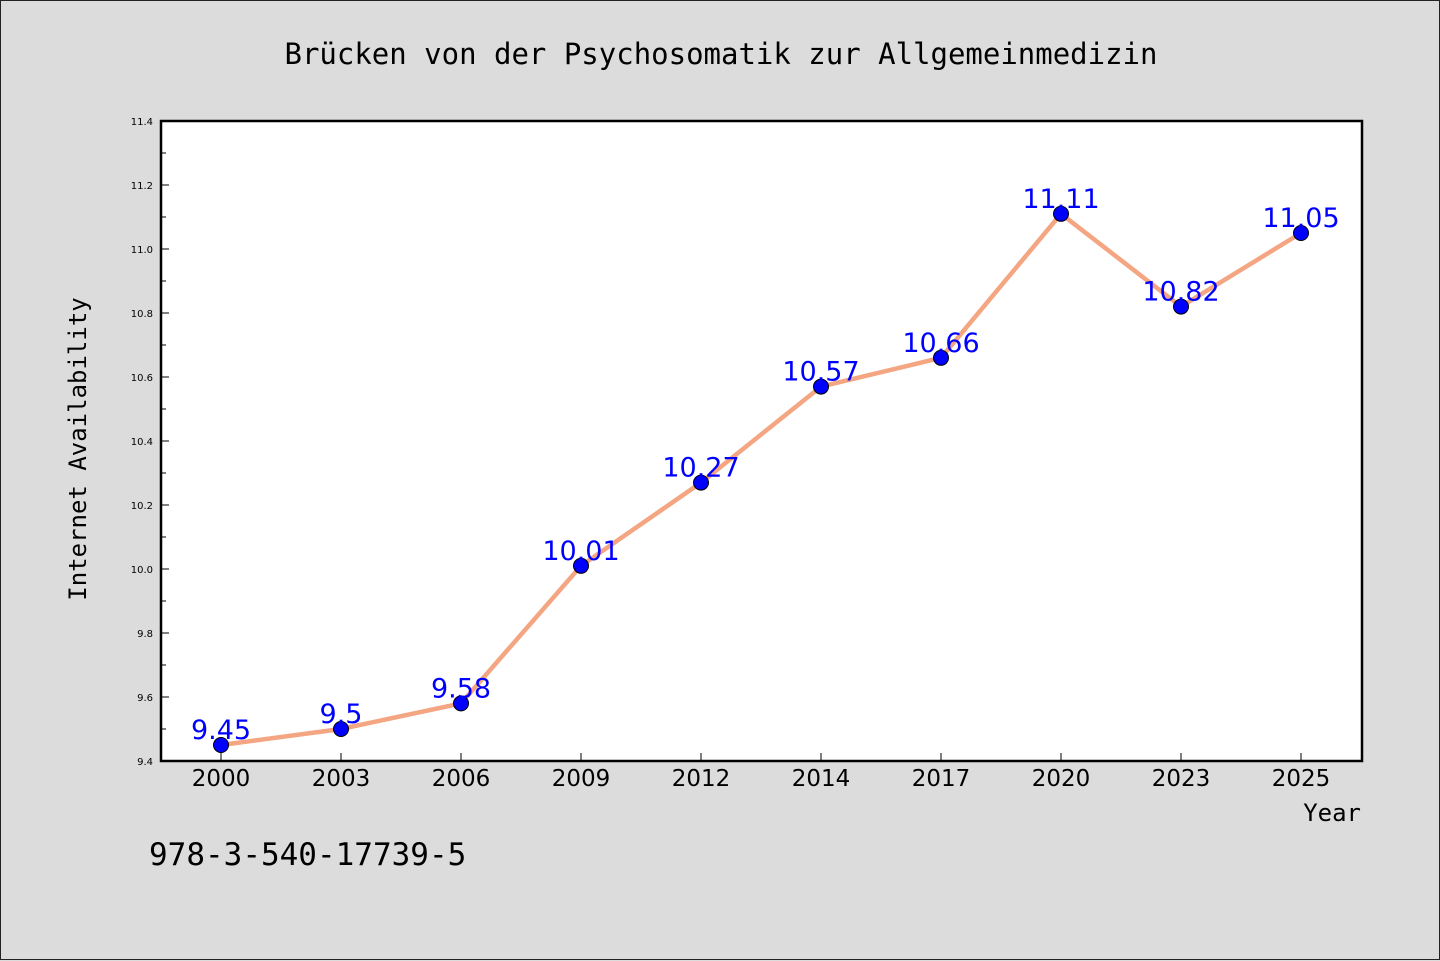  I want to click on data-label: 9.45, so click(221, 730).